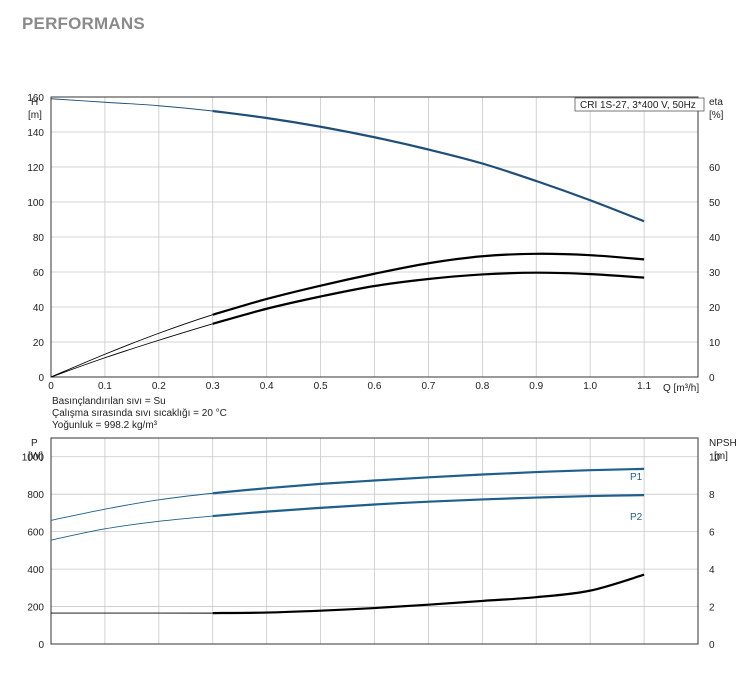  I want to click on x-tick-label: 0, so click(51, 386).